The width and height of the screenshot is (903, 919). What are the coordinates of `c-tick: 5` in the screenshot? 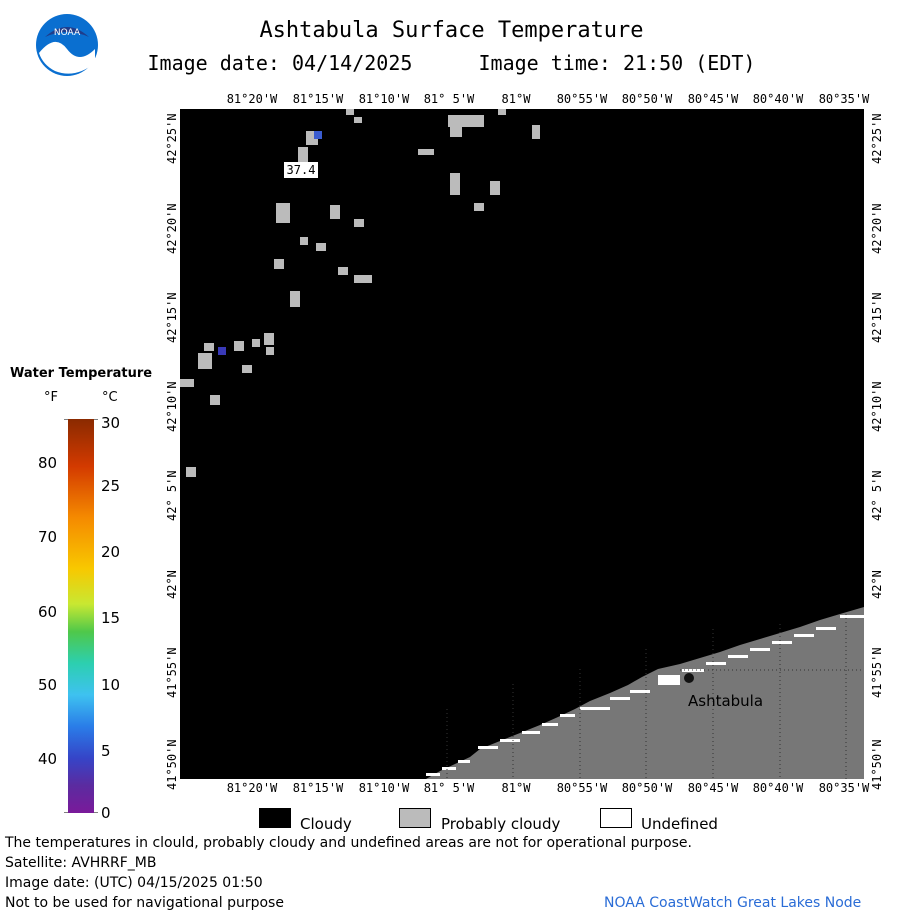 It's located at (106, 751).